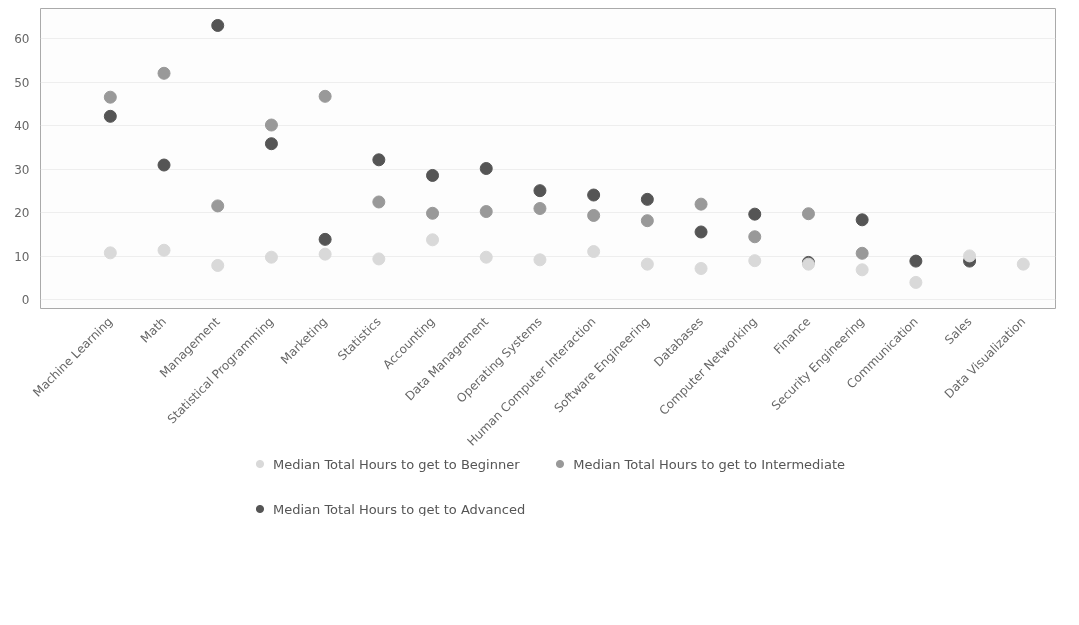  Describe the element at coordinates (22, 39) in the screenshot. I see `y-tick-label: 60` at that location.